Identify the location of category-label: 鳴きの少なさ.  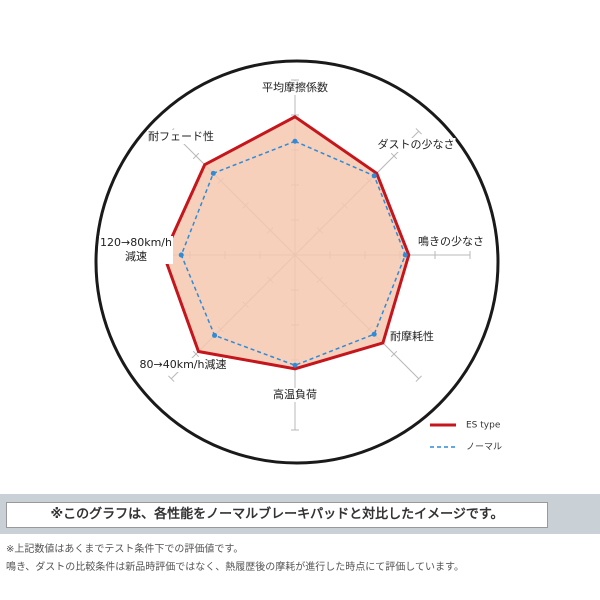
(451, 242).